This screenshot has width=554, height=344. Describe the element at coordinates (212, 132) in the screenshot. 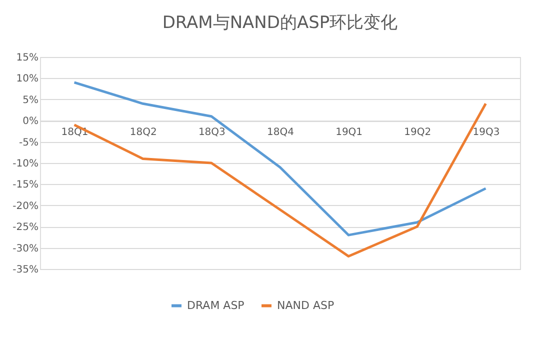

I see `x-tick-label: 18Q3` at that location.